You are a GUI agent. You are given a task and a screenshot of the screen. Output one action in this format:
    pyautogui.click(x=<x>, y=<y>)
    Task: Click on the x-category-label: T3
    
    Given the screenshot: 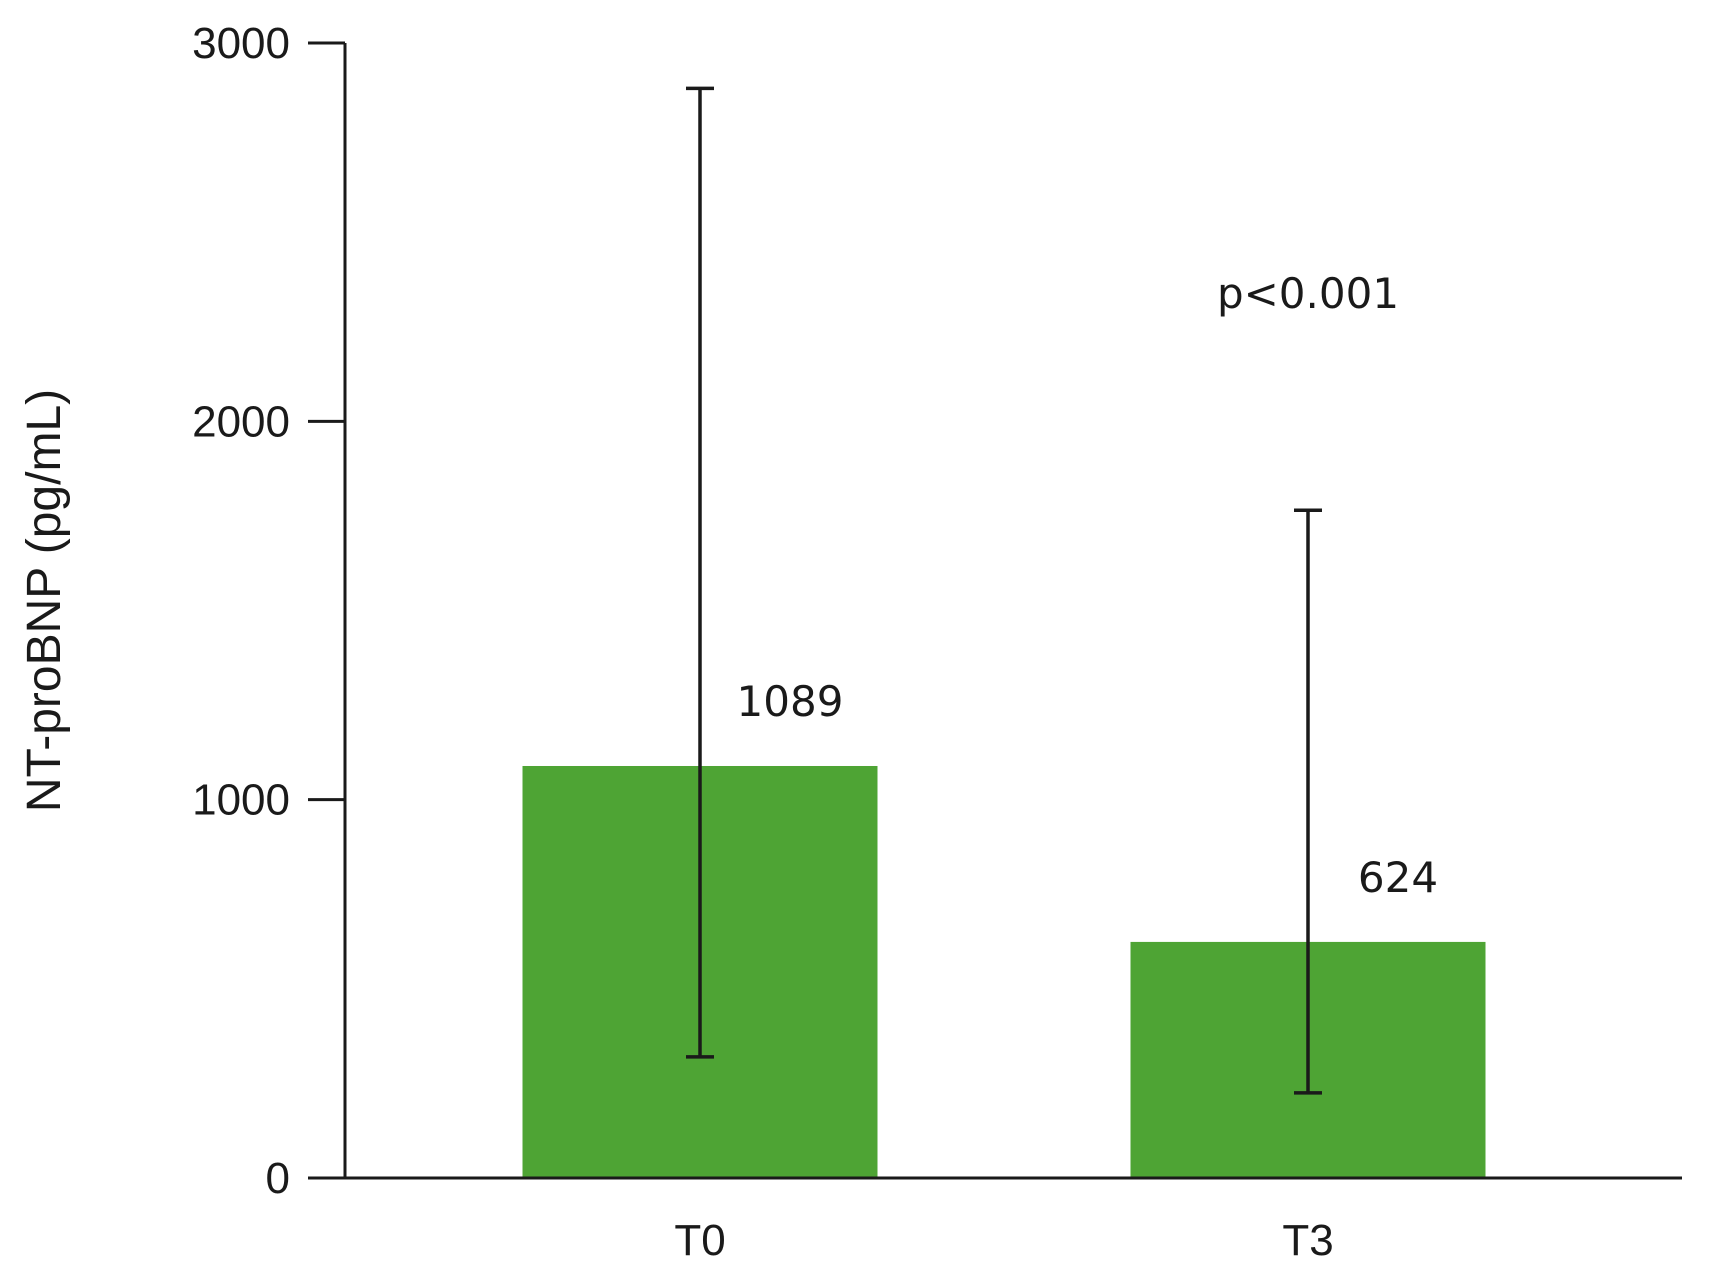 What is the action you would take?
    pyautogui.click(x=1307, y=1240)
    